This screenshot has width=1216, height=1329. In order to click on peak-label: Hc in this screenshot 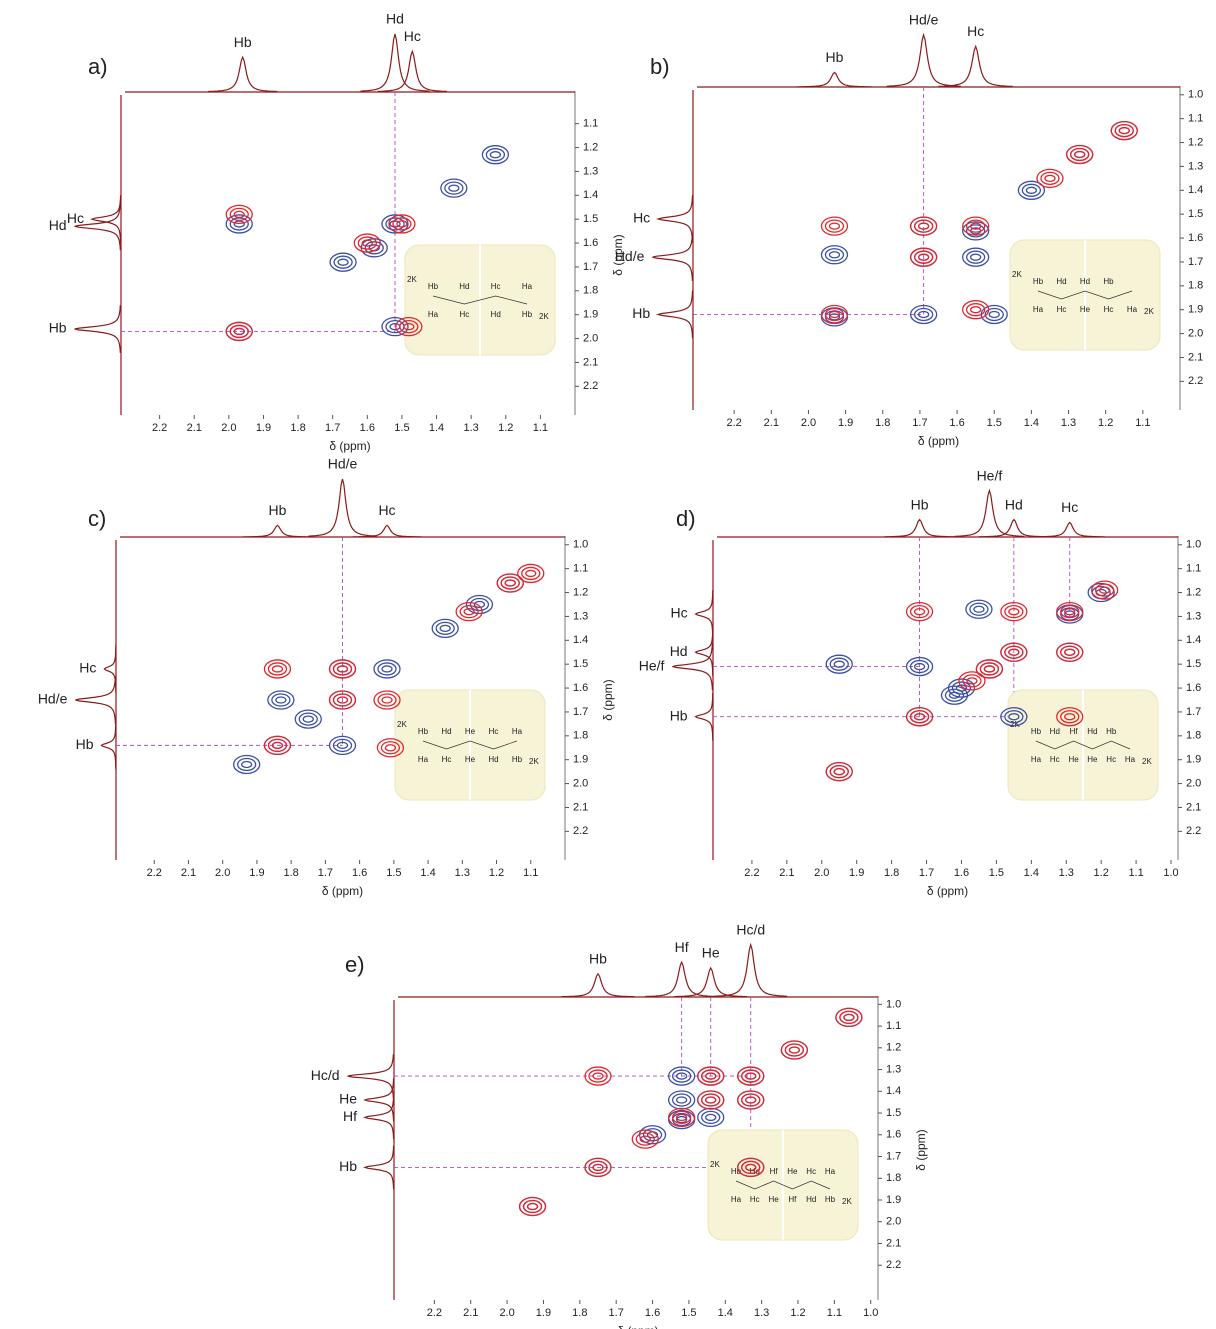, I will do `click(678, 613)`.